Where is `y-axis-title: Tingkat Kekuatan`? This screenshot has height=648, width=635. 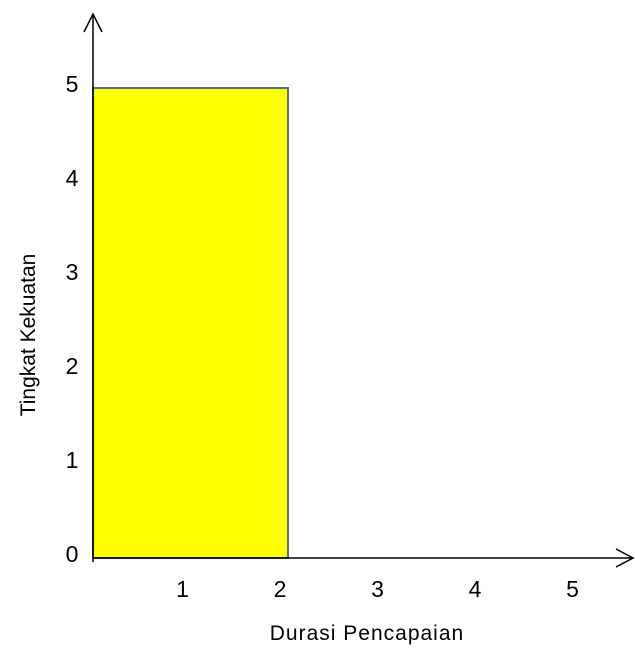
y-axis-title: Tingkat Kekuatan is located at coordinates (28, 335).